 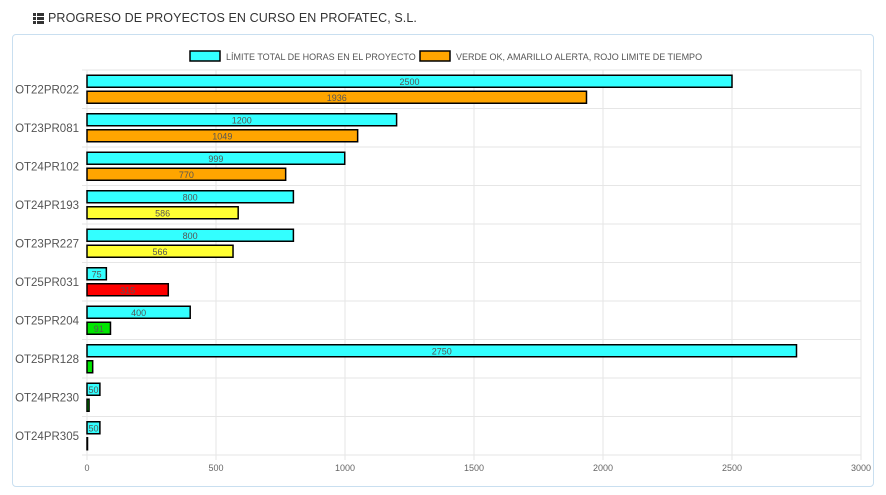 I want to click on y-tick-label: OT25PR031, so click(x=47, y=283).